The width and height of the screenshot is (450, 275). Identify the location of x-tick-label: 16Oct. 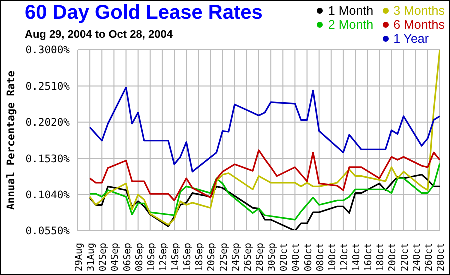
(369, 257).